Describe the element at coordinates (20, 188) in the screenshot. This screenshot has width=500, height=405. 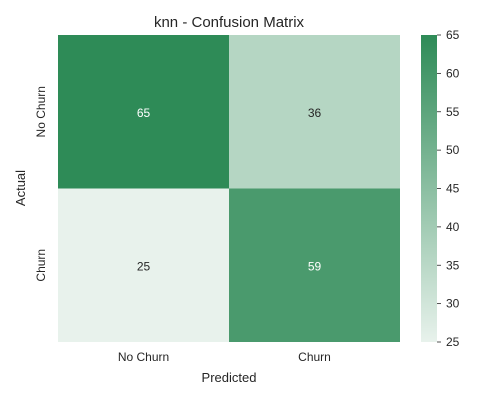
I see `y-axis-title: Actual` at that location.